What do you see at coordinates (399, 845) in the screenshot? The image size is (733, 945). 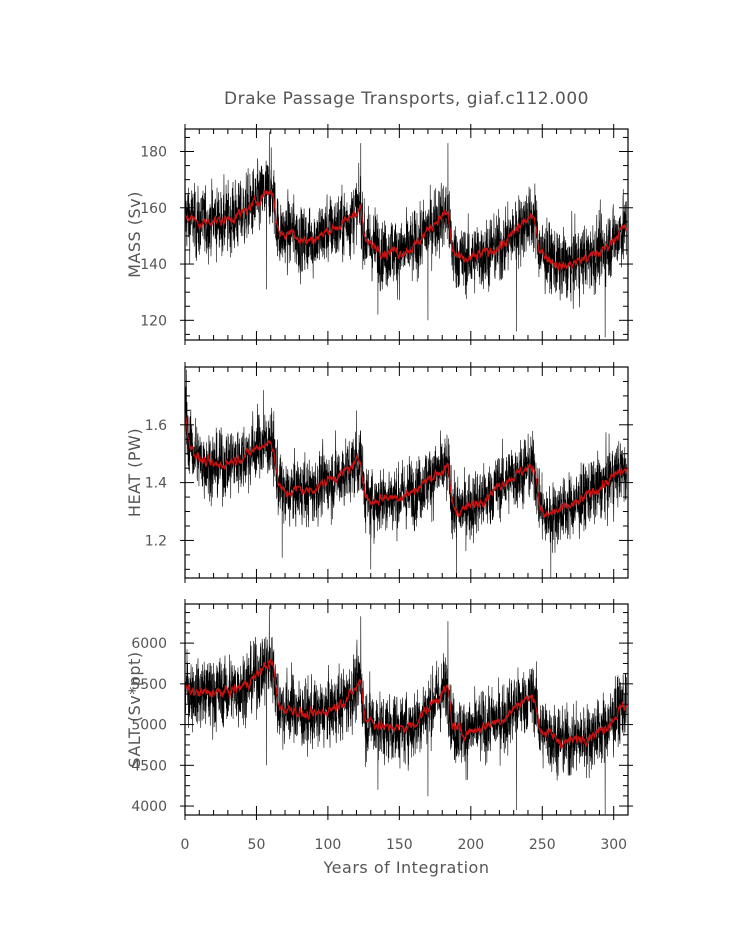 I see `x-tick-label: 150` at bounding box center [399, 845].